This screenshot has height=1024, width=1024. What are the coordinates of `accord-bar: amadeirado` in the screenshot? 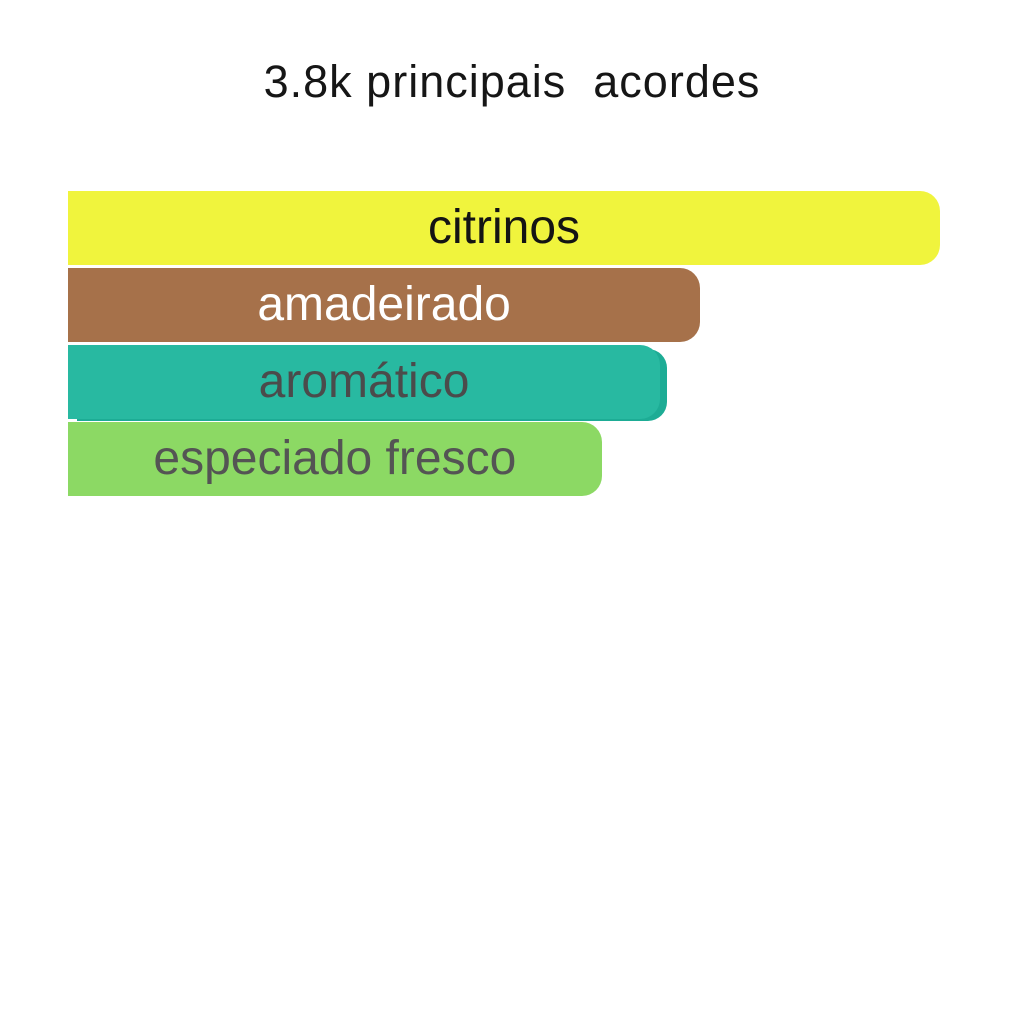 It's located at (384, 305).